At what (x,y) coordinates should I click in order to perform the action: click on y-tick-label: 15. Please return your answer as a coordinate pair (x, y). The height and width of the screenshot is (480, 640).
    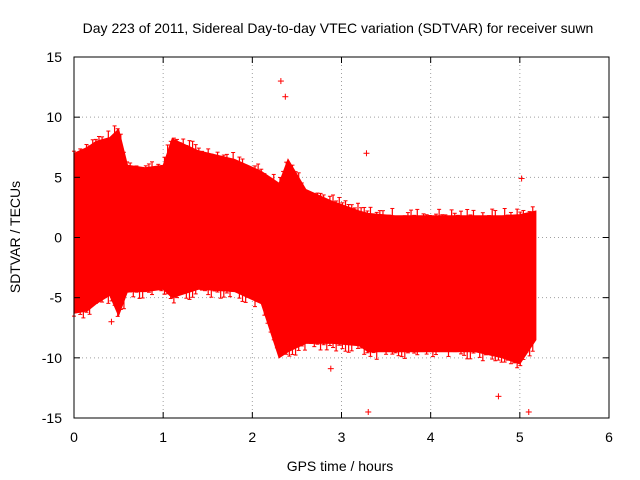
    Looking at the image, I should click on (54, 57).